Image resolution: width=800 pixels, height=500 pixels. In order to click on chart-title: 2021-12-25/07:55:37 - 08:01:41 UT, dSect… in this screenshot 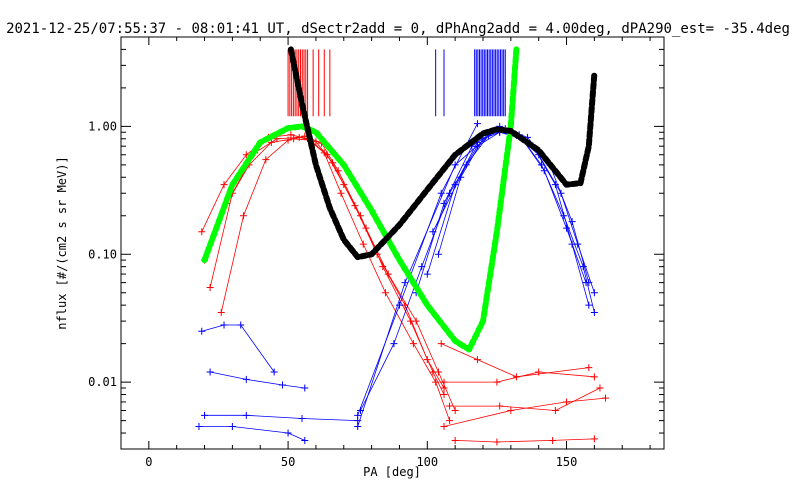, I will do `click(398, 29)`.